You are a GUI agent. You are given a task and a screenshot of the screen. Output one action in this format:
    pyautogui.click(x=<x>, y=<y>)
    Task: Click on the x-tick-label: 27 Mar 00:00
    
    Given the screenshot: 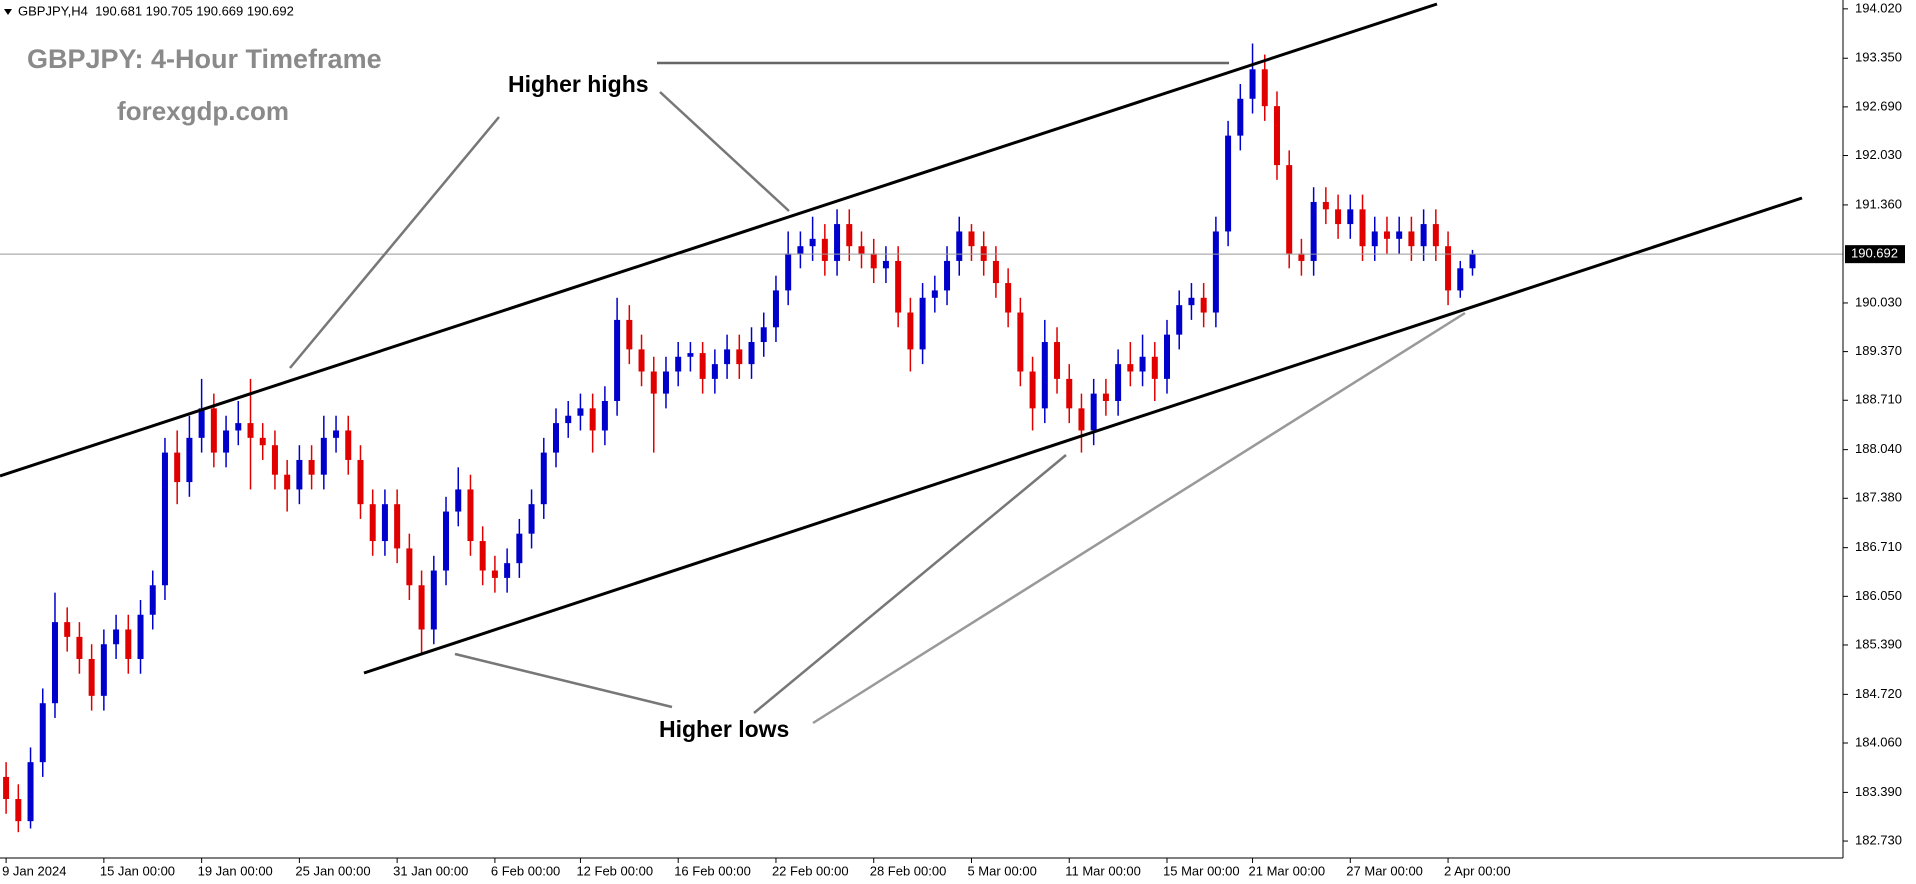 What is the action you would take?
    pyautogui.click(x=1384, y=870)
    